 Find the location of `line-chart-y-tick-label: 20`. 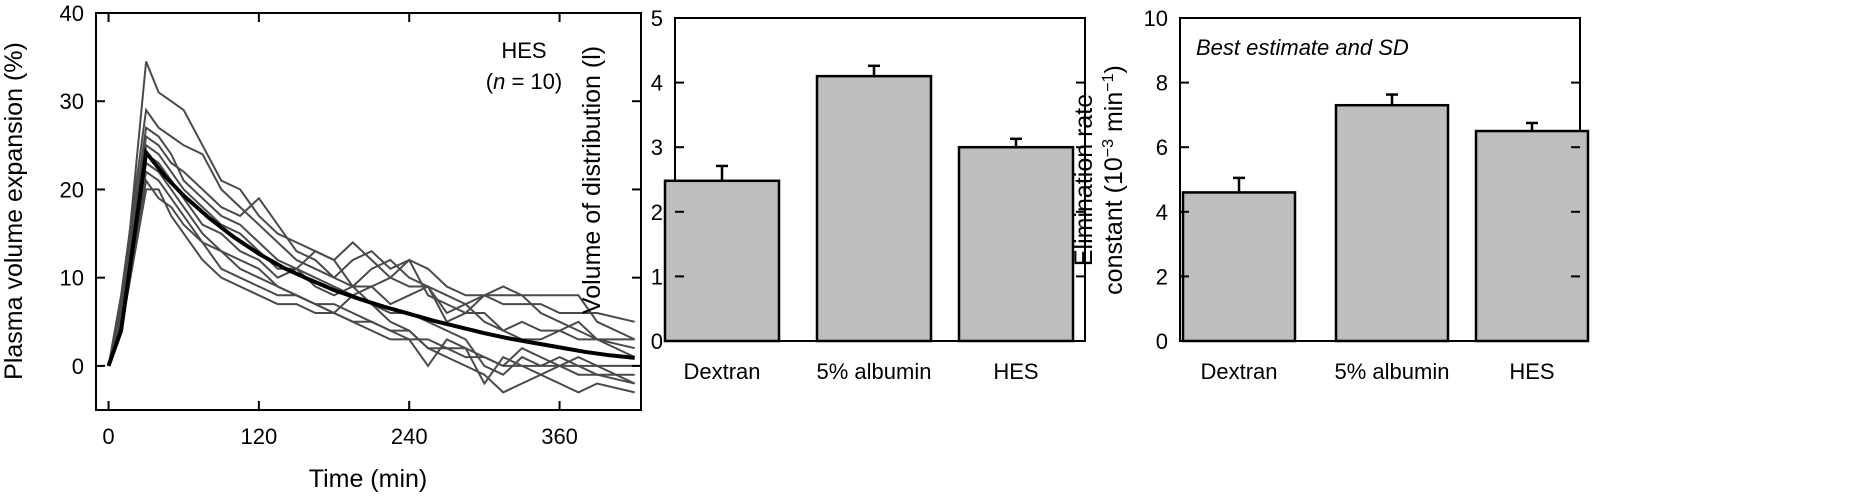

line-chart-y-tick-label: 20 is located at coordinates (72, 189).